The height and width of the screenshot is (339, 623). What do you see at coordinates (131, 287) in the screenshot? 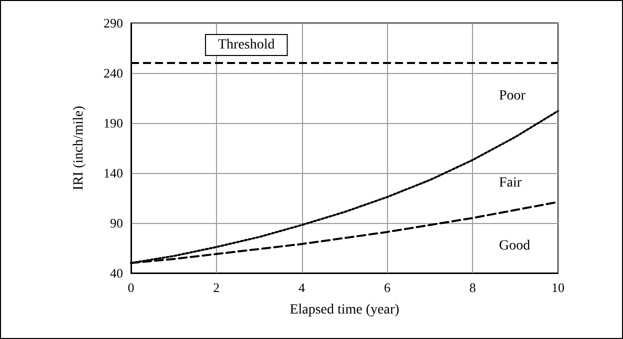
I see `x-tick-label: 0` at bounding box center [131, 287].